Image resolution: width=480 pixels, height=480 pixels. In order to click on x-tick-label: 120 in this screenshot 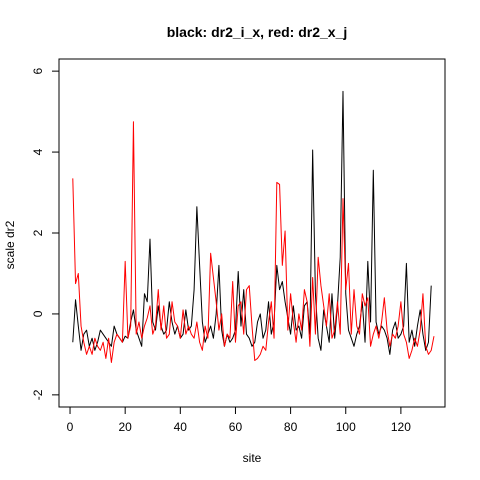, I will do `click(401, 427)`.